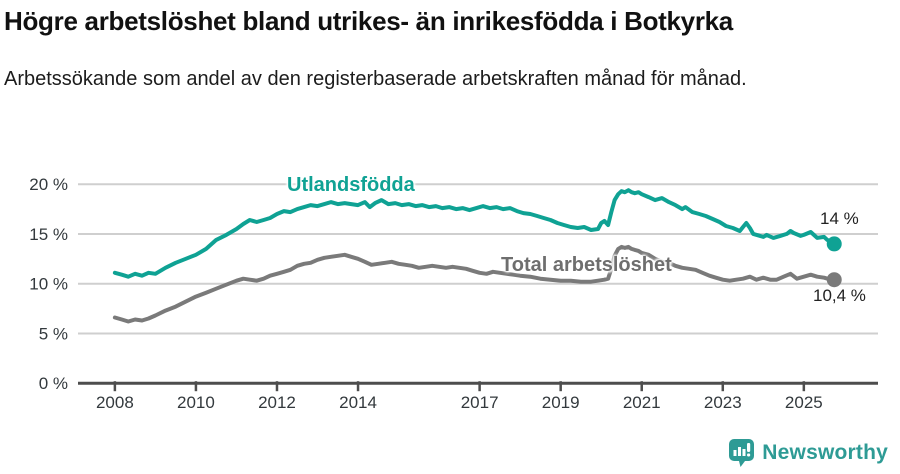 The image size is (900, 474). What do you see at coordinates (48, 184) in the screenshot?
I see `y-tick-label: 20 %` at bounding box center [48, 184].